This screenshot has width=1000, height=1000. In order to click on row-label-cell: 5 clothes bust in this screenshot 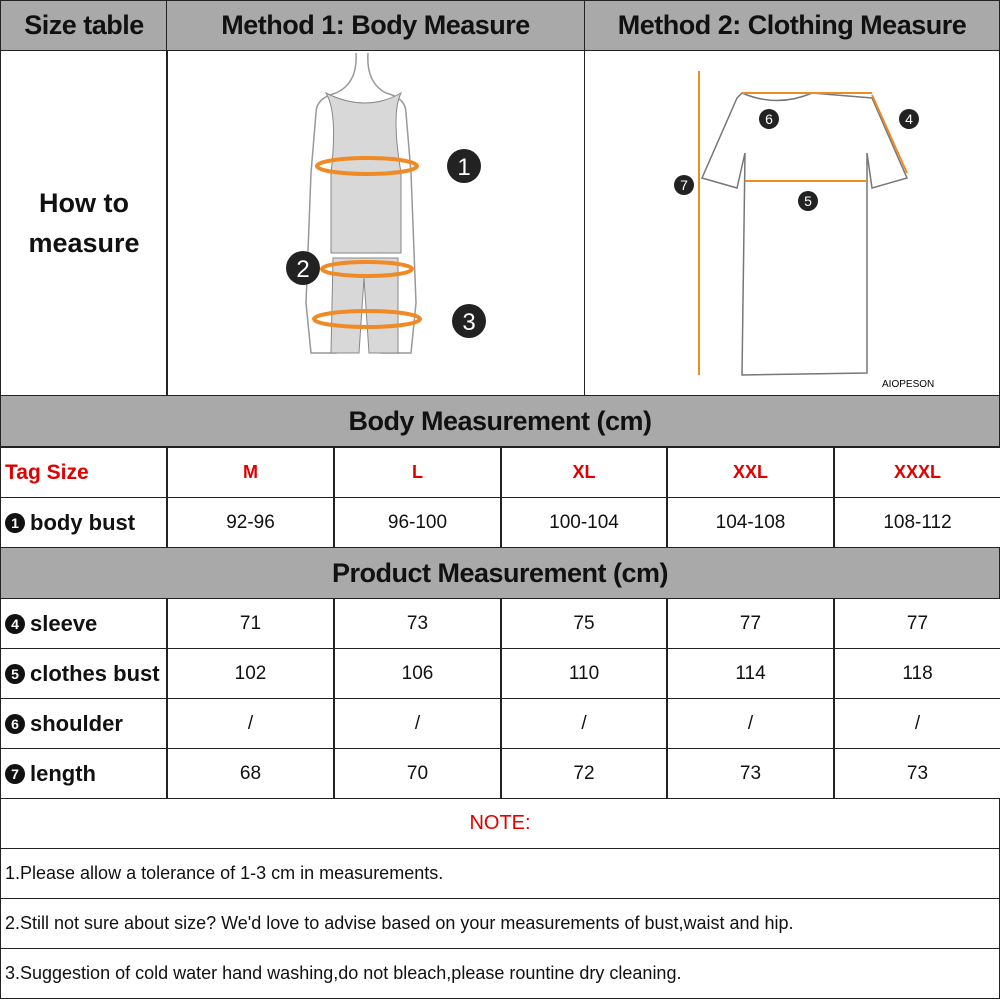, I will do `click(84, 673)`.